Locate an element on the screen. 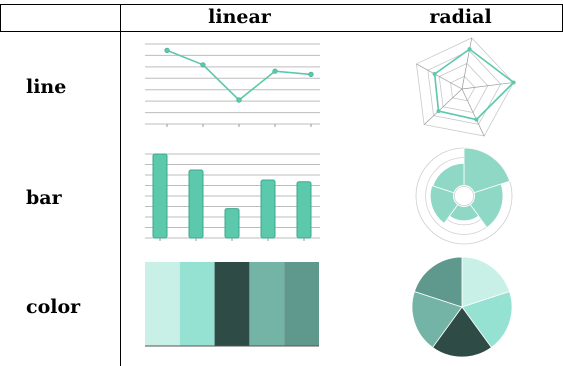 The width and height of the screenshot is (563, 366). linear-color-chart is located at coordinates (232, 304).